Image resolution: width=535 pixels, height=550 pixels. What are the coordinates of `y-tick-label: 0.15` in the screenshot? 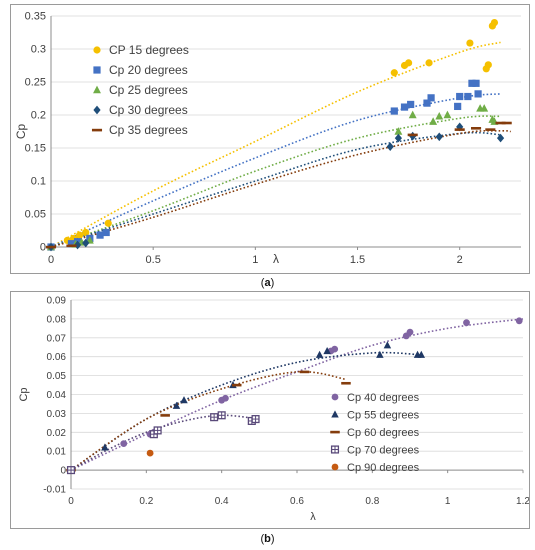 It's located at (35, 149).